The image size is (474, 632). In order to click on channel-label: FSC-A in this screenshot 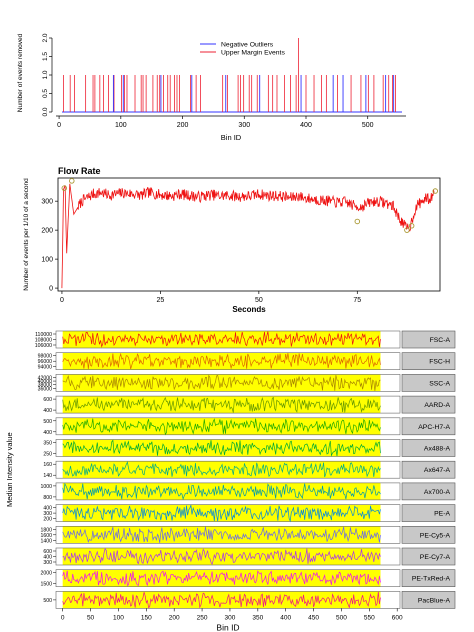, I will do `click(440, 340)`.